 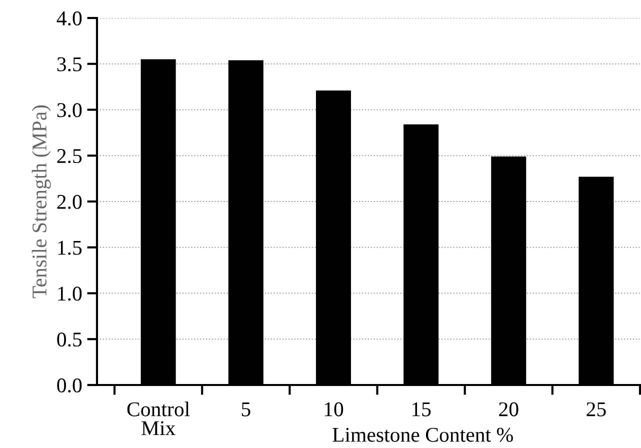 What do you see at coordinates (69, 202) in the screenshot?
I see `y-tick-label: 2.0` at bounding box center [69, 202].